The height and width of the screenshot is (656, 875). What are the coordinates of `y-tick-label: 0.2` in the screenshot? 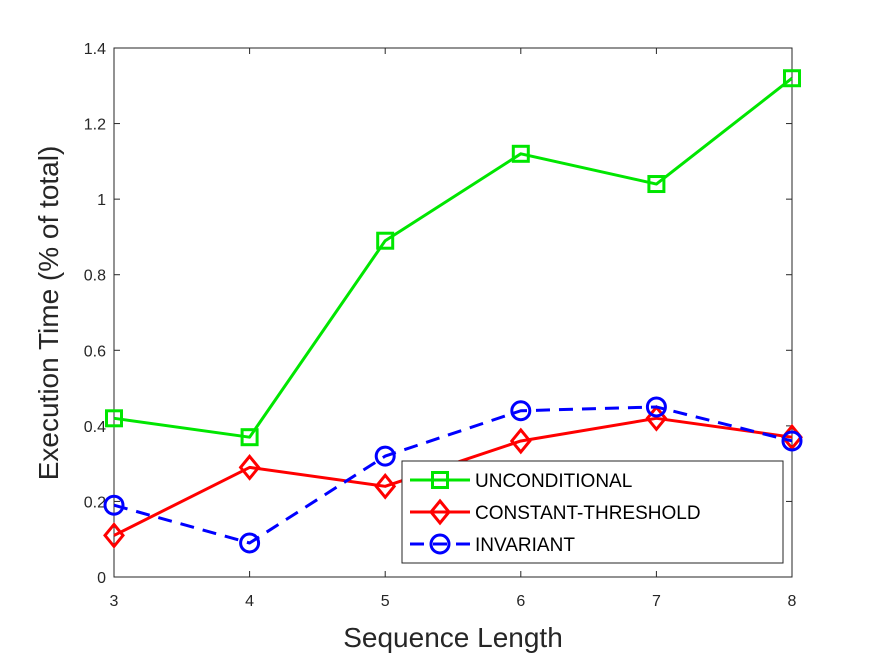 It's located at (95, 502).